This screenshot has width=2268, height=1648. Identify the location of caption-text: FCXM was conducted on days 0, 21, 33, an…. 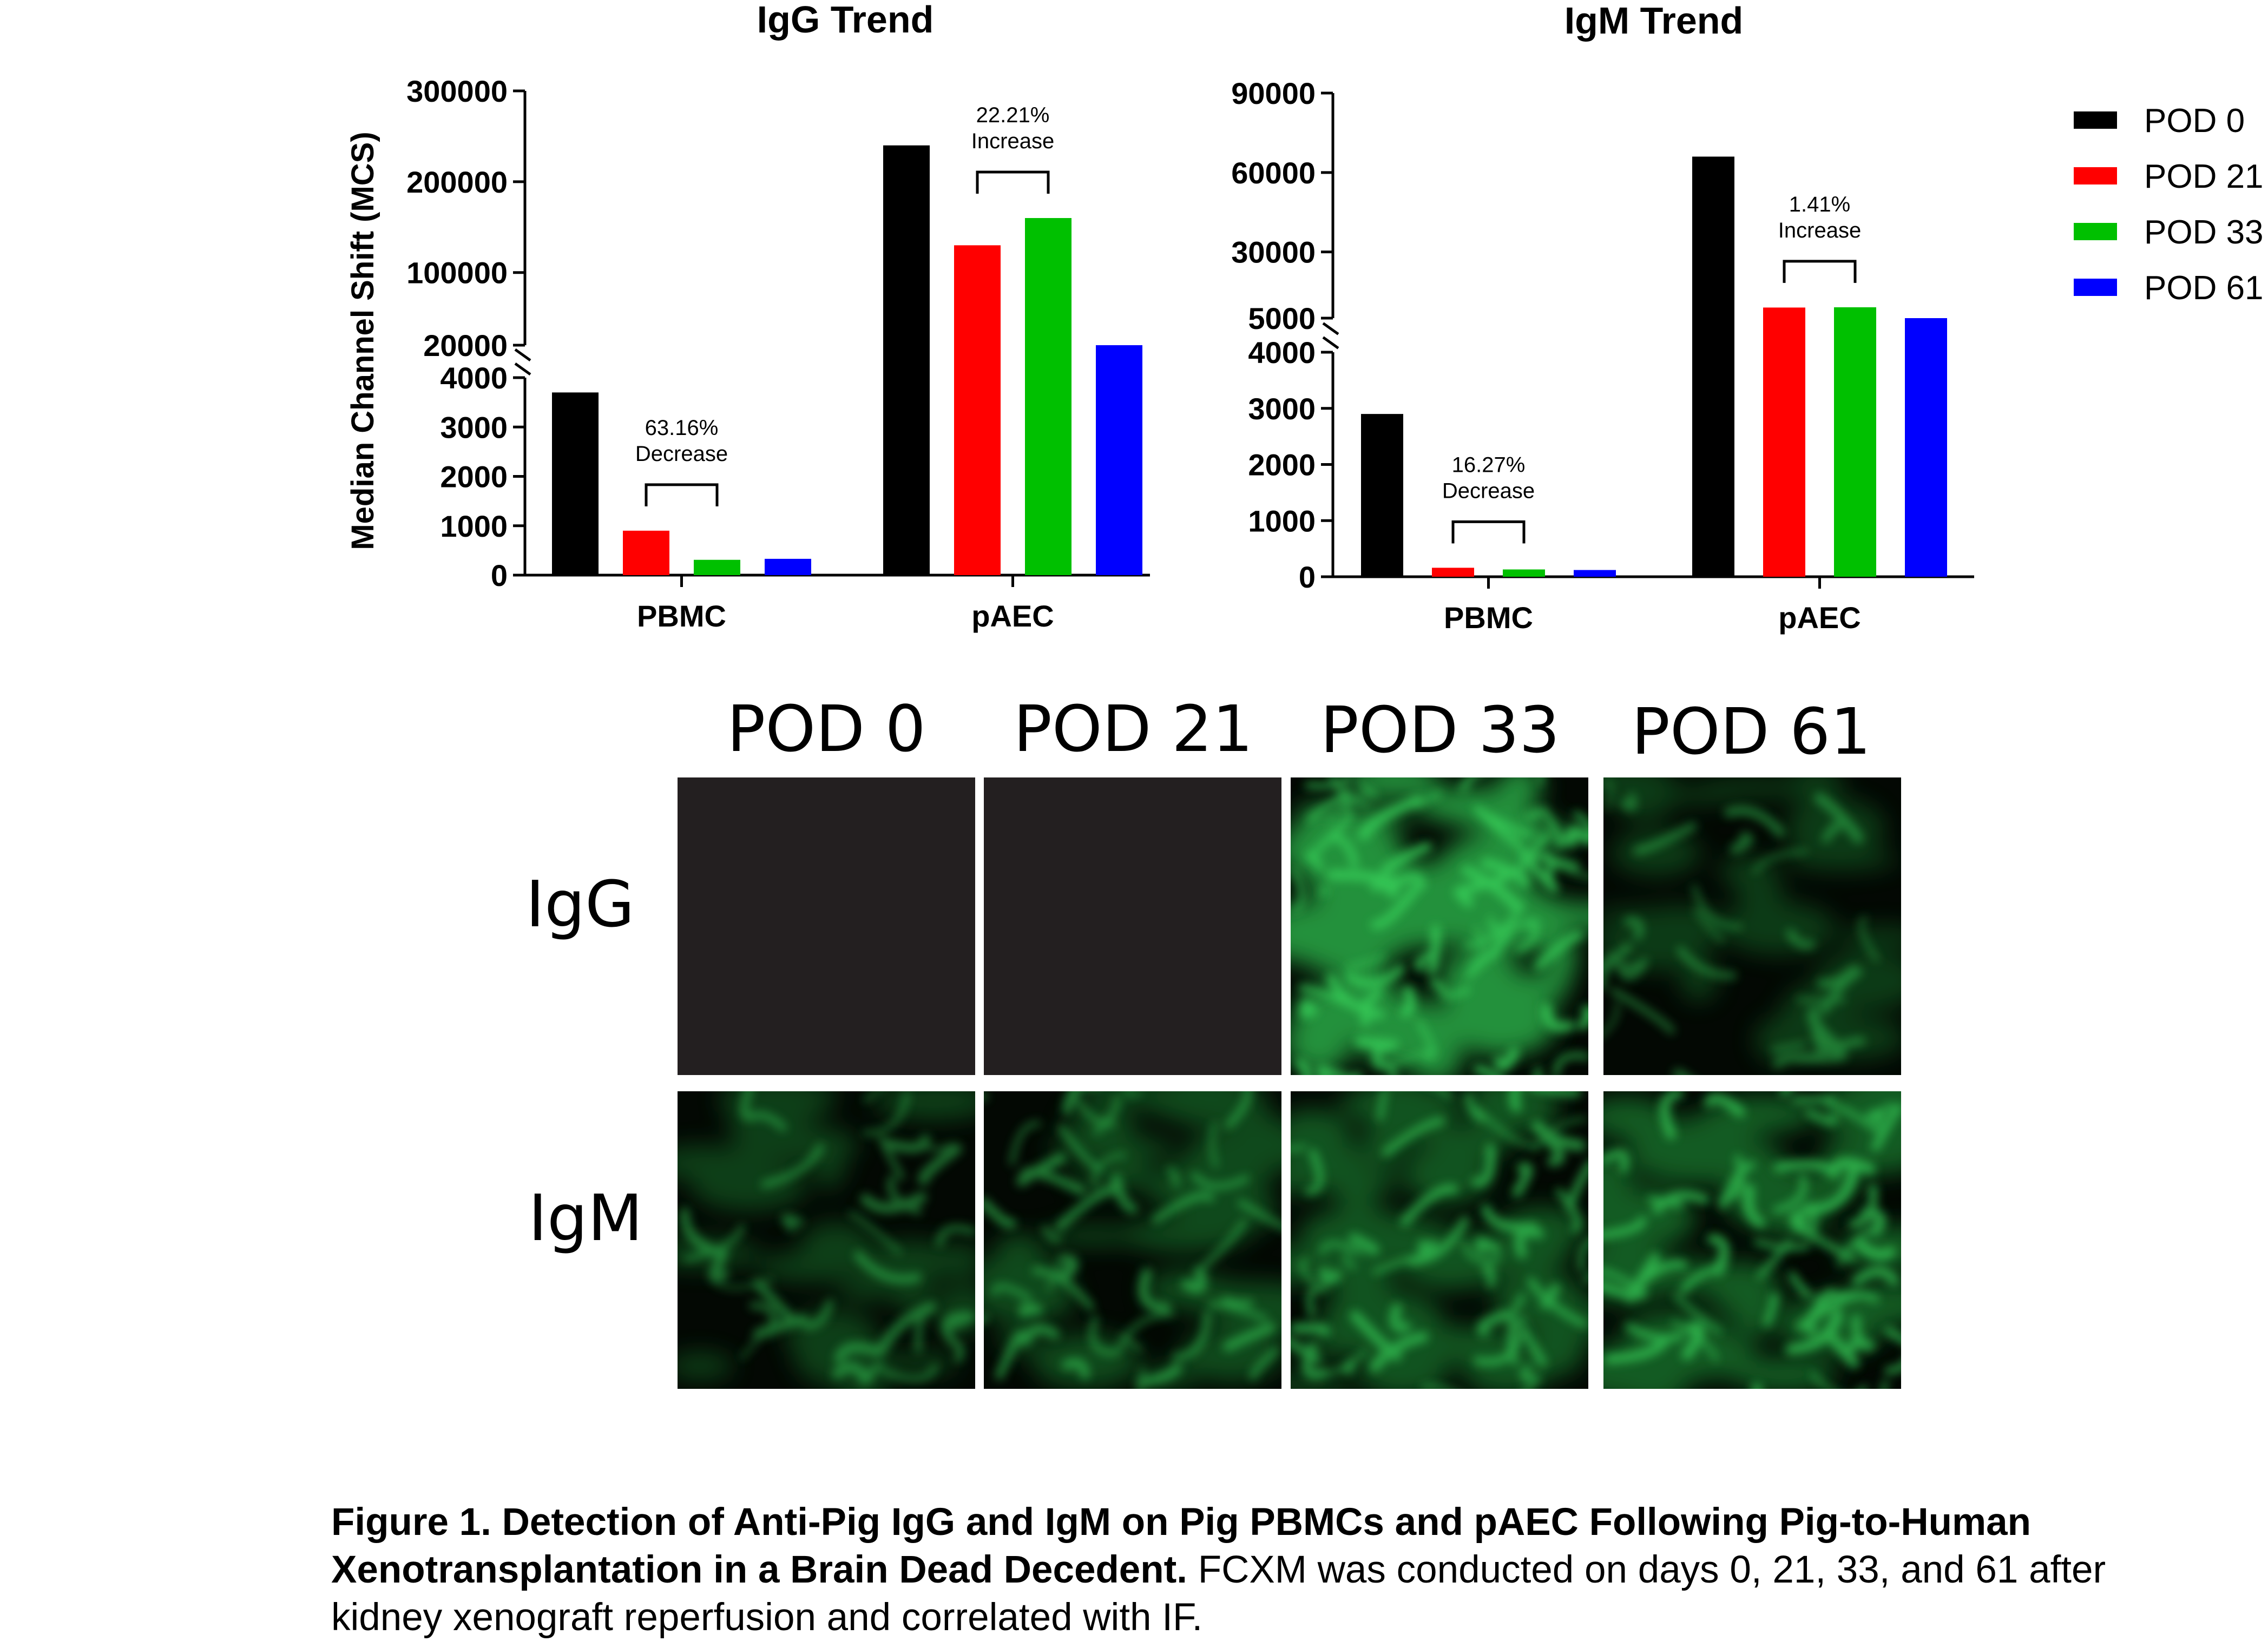
(1218, 1593).